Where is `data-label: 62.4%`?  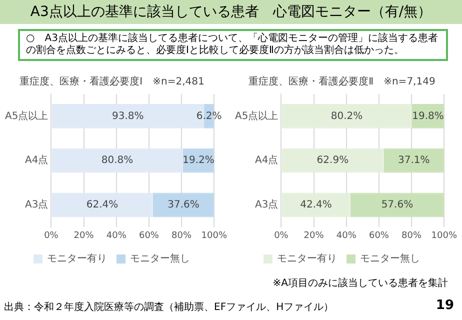 data-label: 62.4% is located at coordinates (102, 205).